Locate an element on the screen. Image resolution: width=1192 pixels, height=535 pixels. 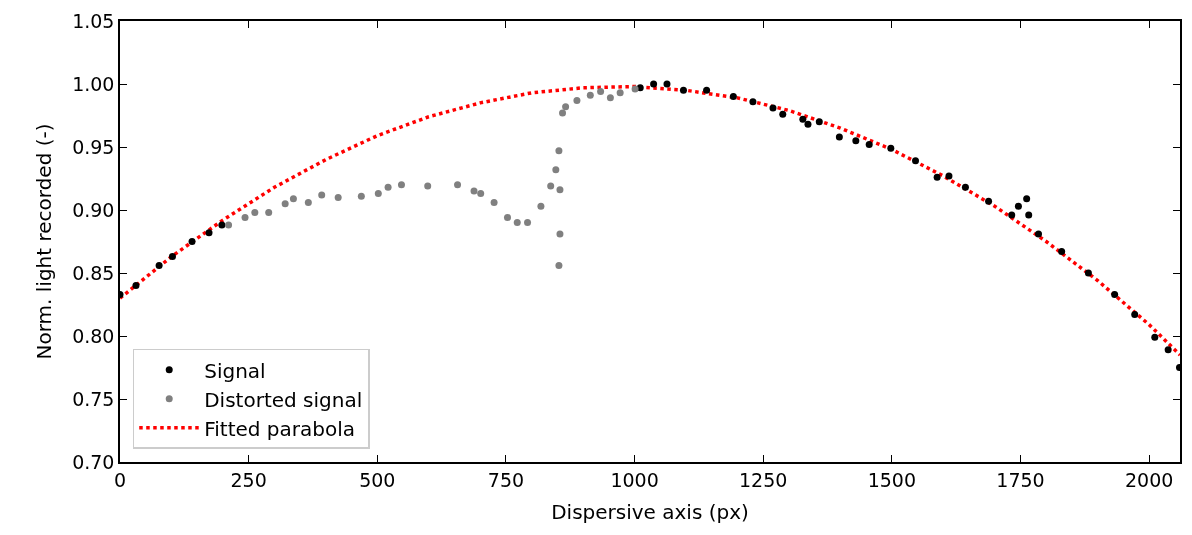
x-tick-label: 1250 is located at coordinates (763, 479).